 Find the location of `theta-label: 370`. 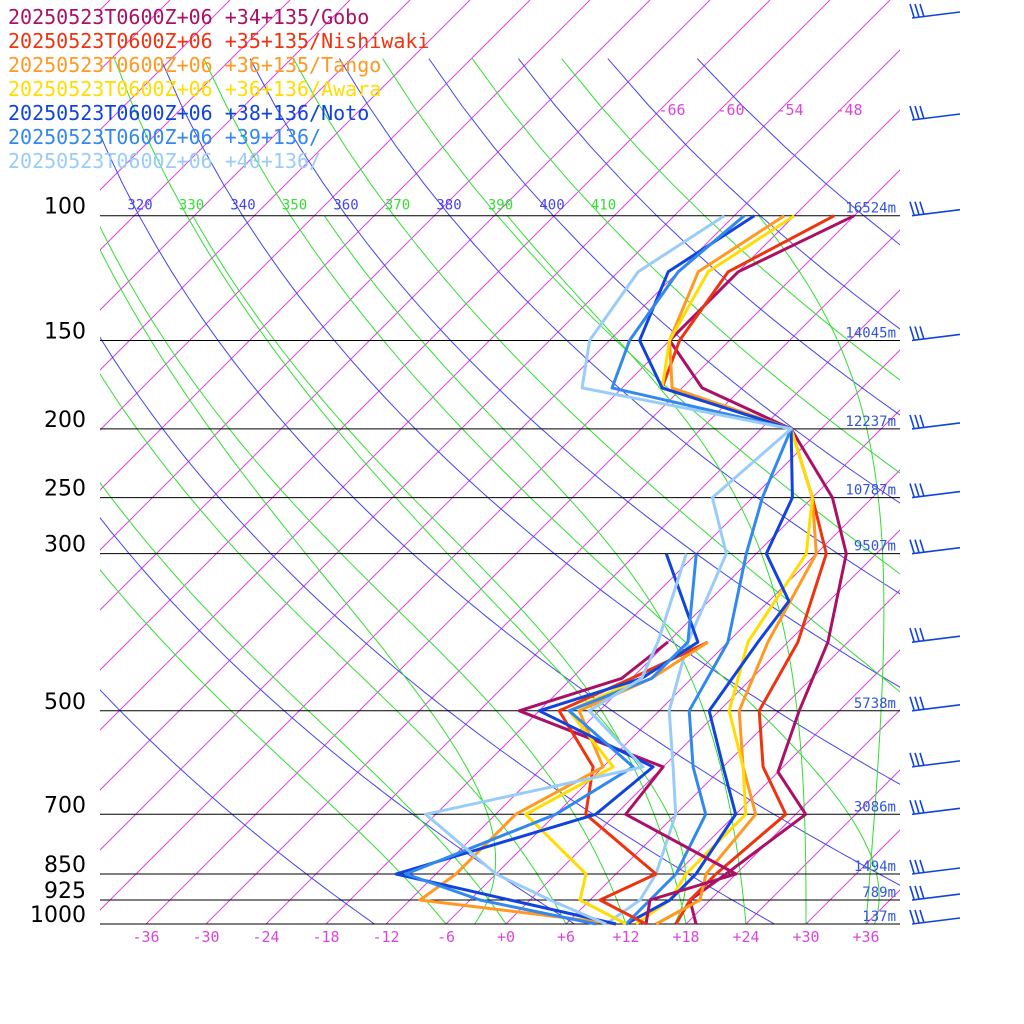

theta-label: 370 is located at coordinates (397, 206).